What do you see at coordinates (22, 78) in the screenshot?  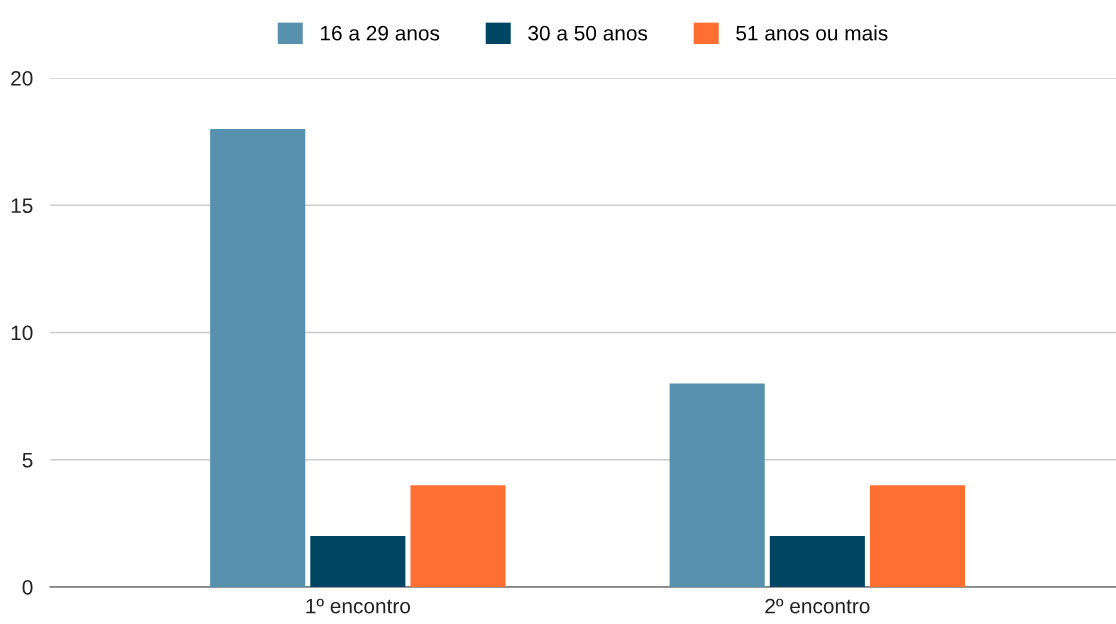 I see `y-tick-label: 20` at bounding box center [22, 78].